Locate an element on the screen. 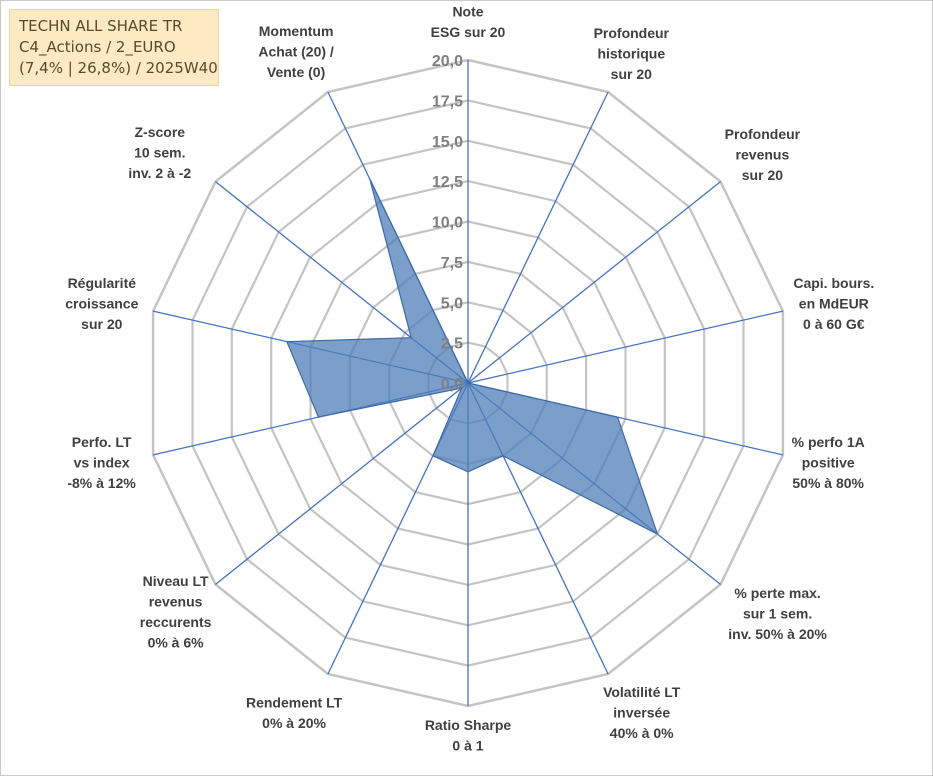 This screenshot has width=933, height=776. axis-label: Capi. bours. en MdEUR 0 à 60 G€ is located at coordinates (833, 303).